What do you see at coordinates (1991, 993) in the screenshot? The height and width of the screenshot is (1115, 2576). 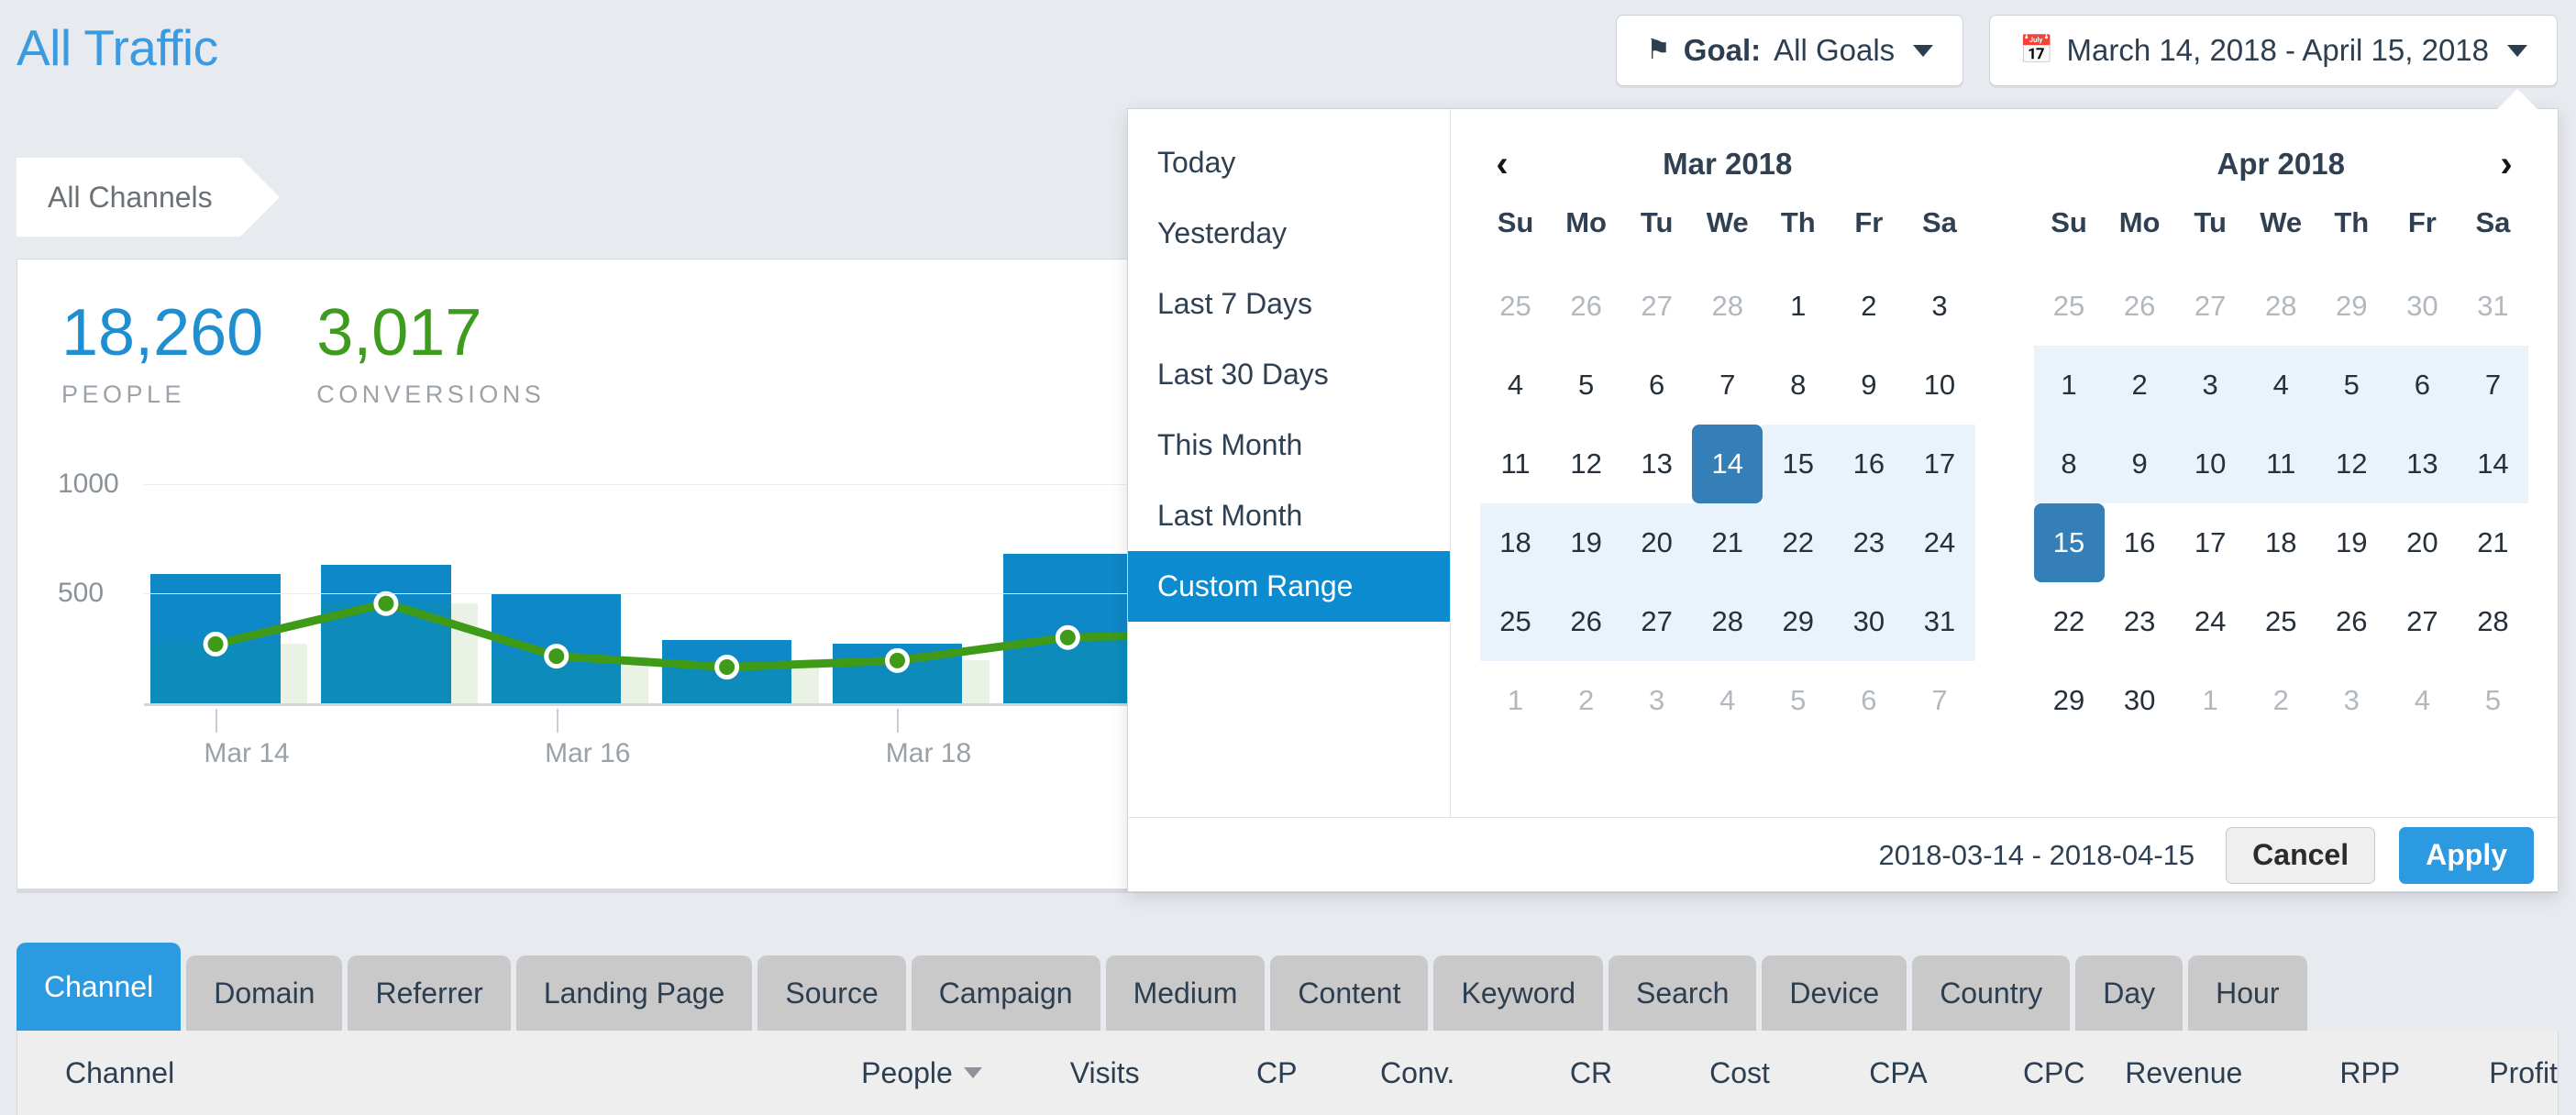 I see `tab-country: Country` at bounding box center [1991, 993].